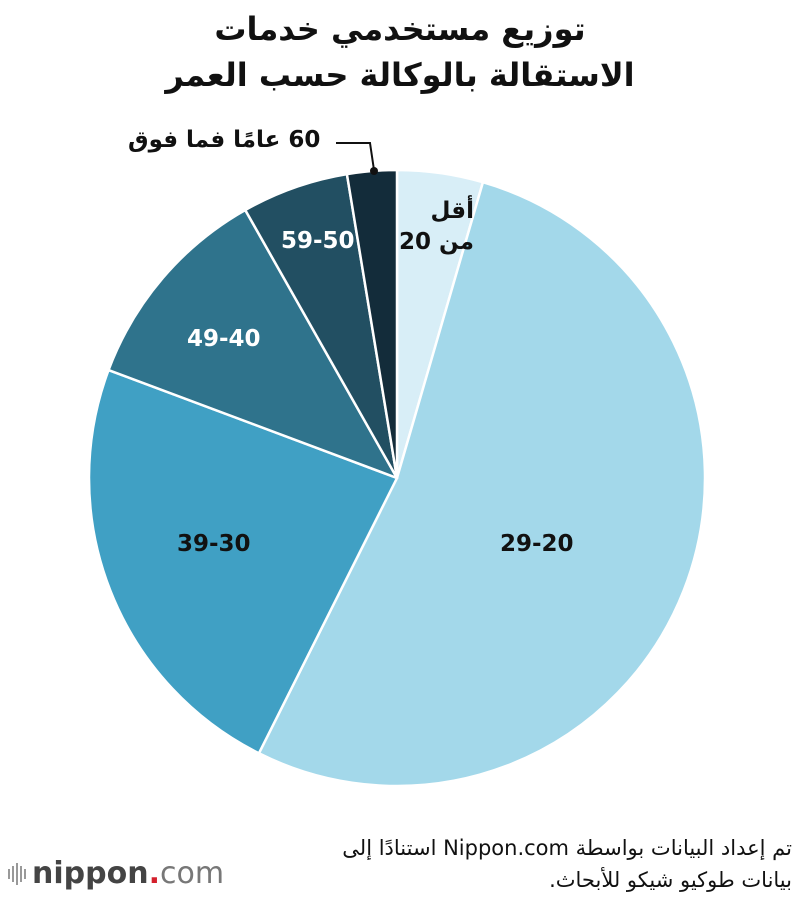 The image size is (800, 902). What do you see at coordinates (90, 873) in the screenshot?
I see `logo-name: nippon` at bounding box center [90, 873].